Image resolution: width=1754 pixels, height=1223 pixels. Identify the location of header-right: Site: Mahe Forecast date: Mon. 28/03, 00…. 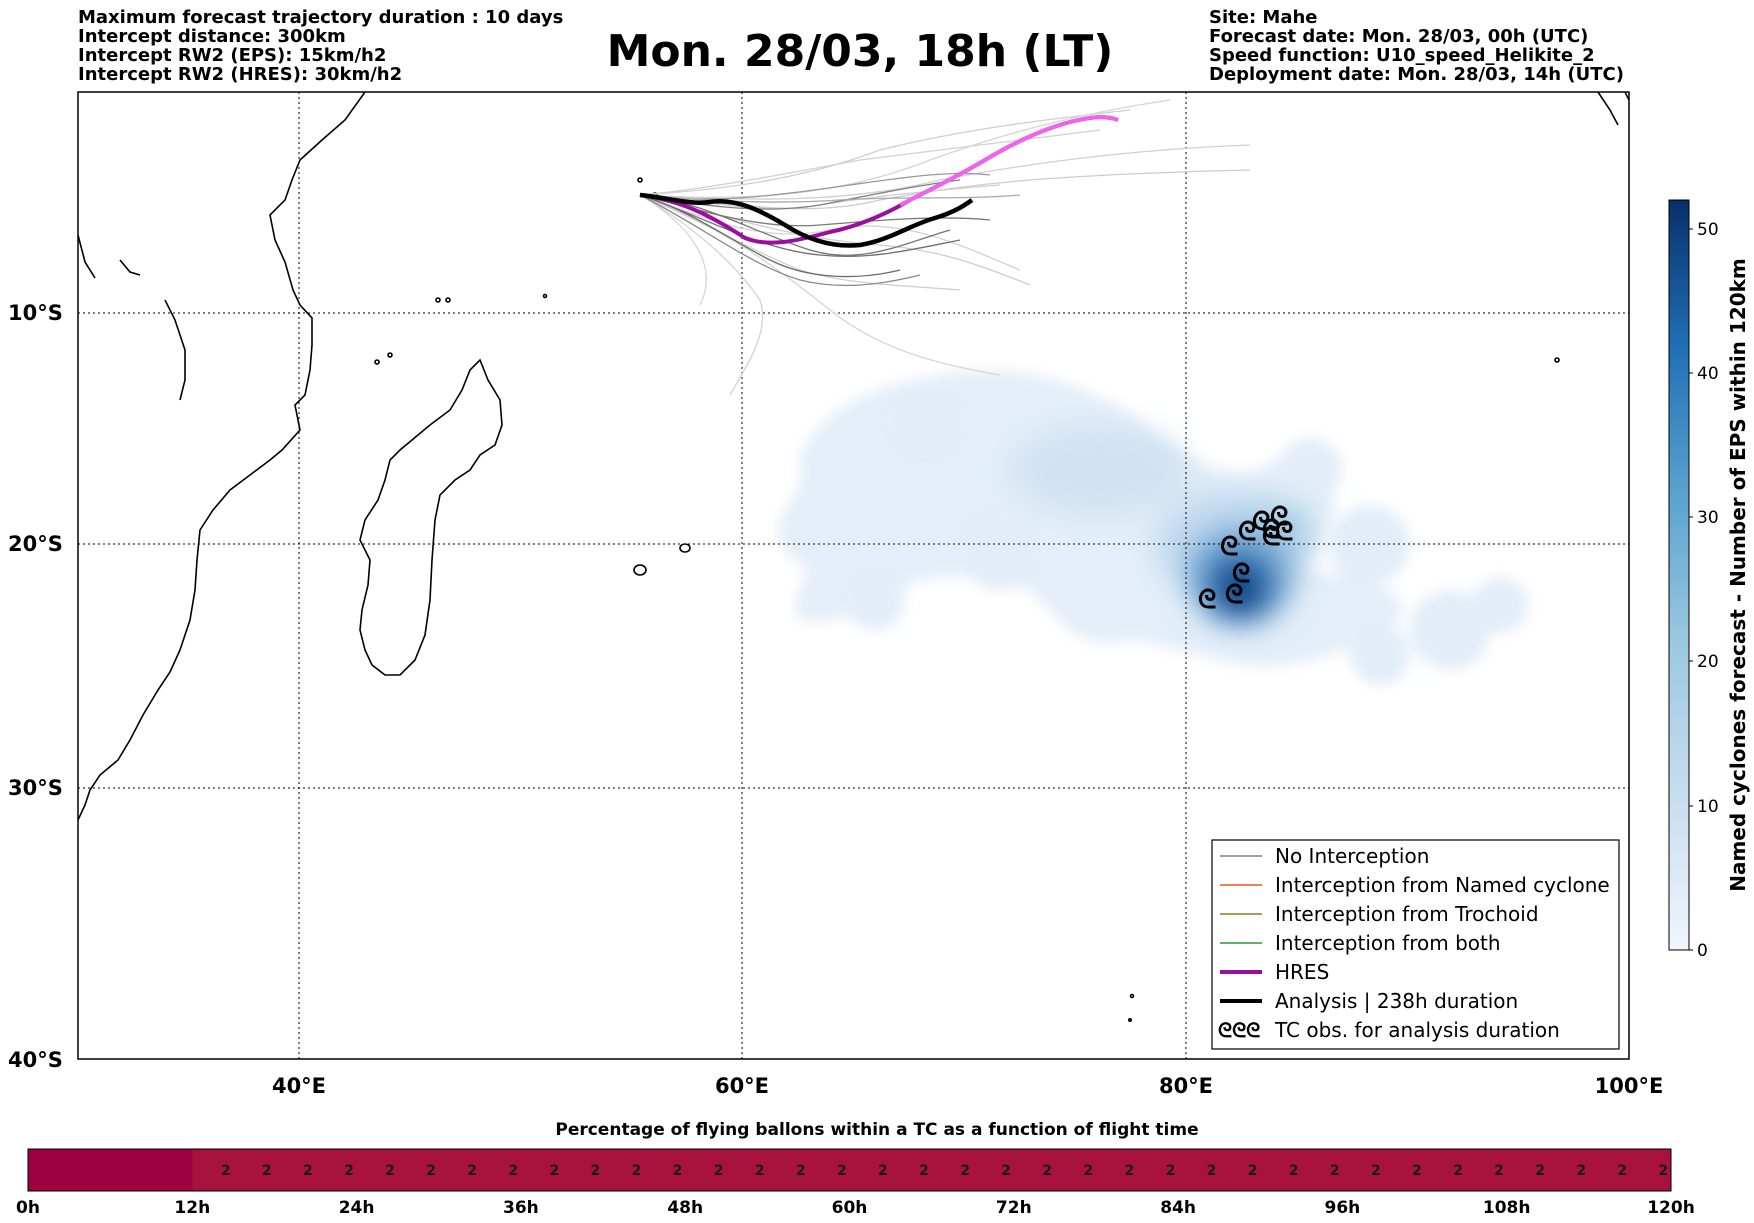
(1416, 46).